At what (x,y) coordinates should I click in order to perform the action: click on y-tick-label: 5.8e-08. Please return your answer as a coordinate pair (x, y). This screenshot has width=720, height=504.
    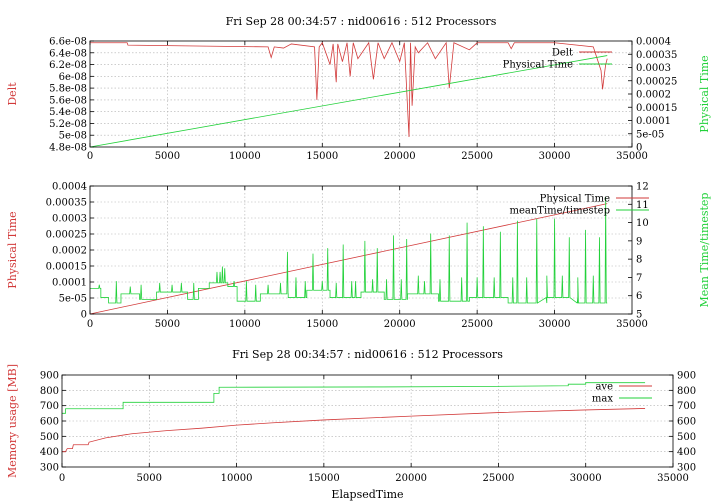
    Looking at the image, I should click on (68, 89).